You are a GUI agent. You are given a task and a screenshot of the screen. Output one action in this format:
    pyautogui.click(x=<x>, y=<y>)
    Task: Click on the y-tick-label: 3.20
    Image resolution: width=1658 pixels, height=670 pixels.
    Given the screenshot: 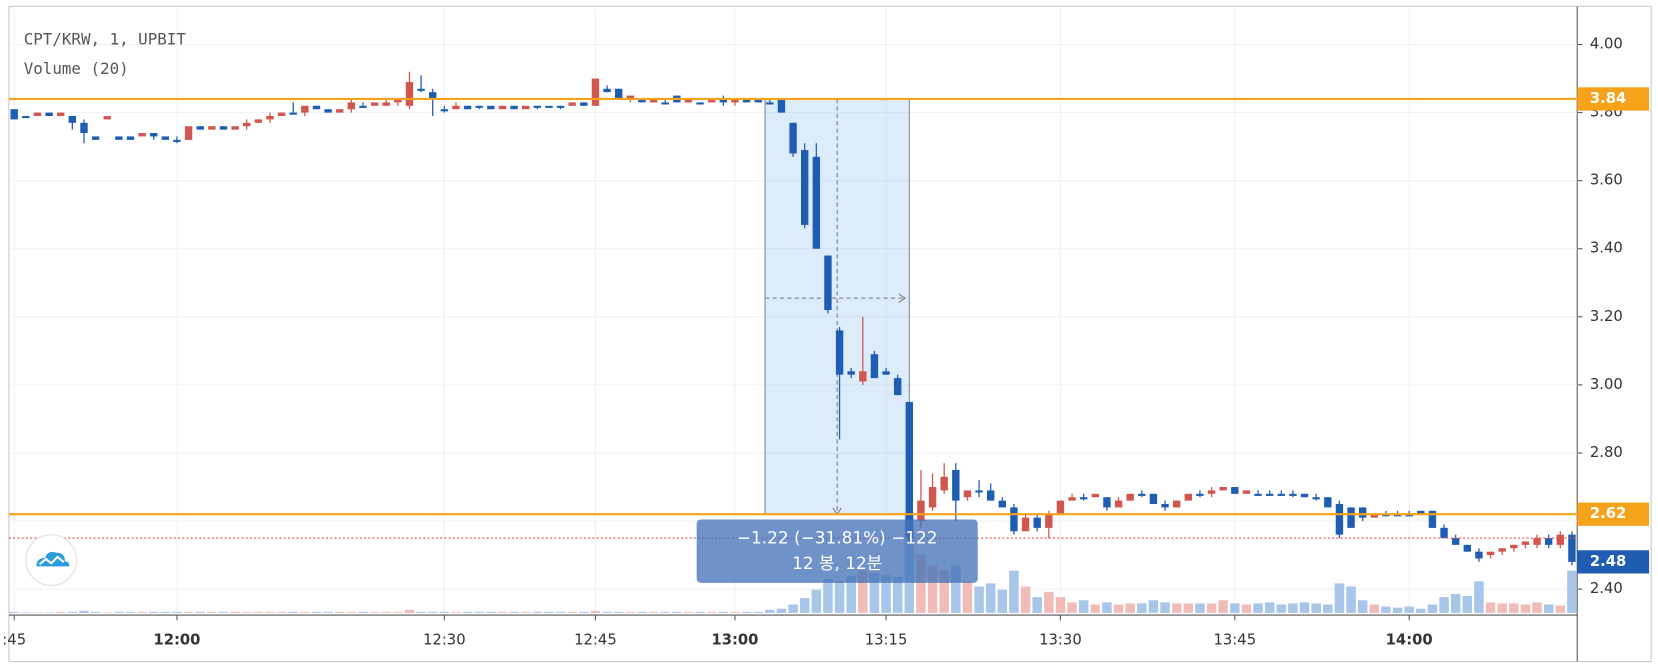 What is the action you would take?
    pyautogui.click(x=1606, y=316)
    